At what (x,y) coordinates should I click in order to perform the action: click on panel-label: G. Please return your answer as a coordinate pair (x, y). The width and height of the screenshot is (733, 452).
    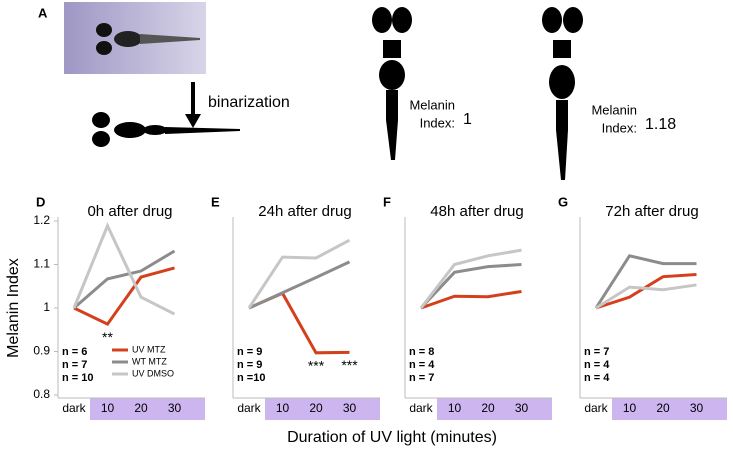
    Looking at the image, I should click on (563, 201).